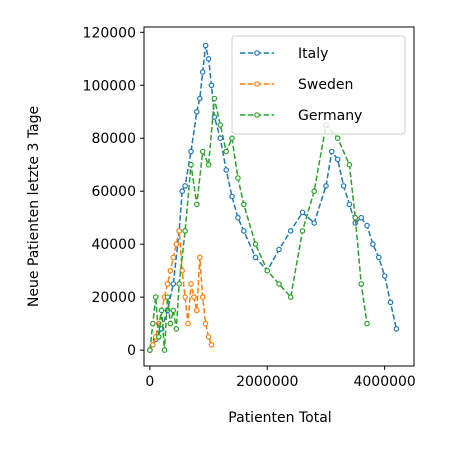 This screenshot has width=450, height=450. Describe the element at coordinates (149, 382) in the screenshot. I see `x-tick-label: 0` at that location.